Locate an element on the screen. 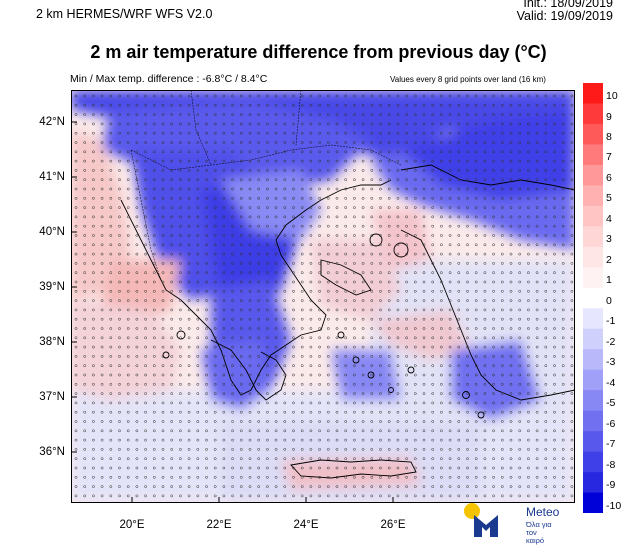 The image size is (637, 549). colorbar-swatch is located at coordinates (593, 502).